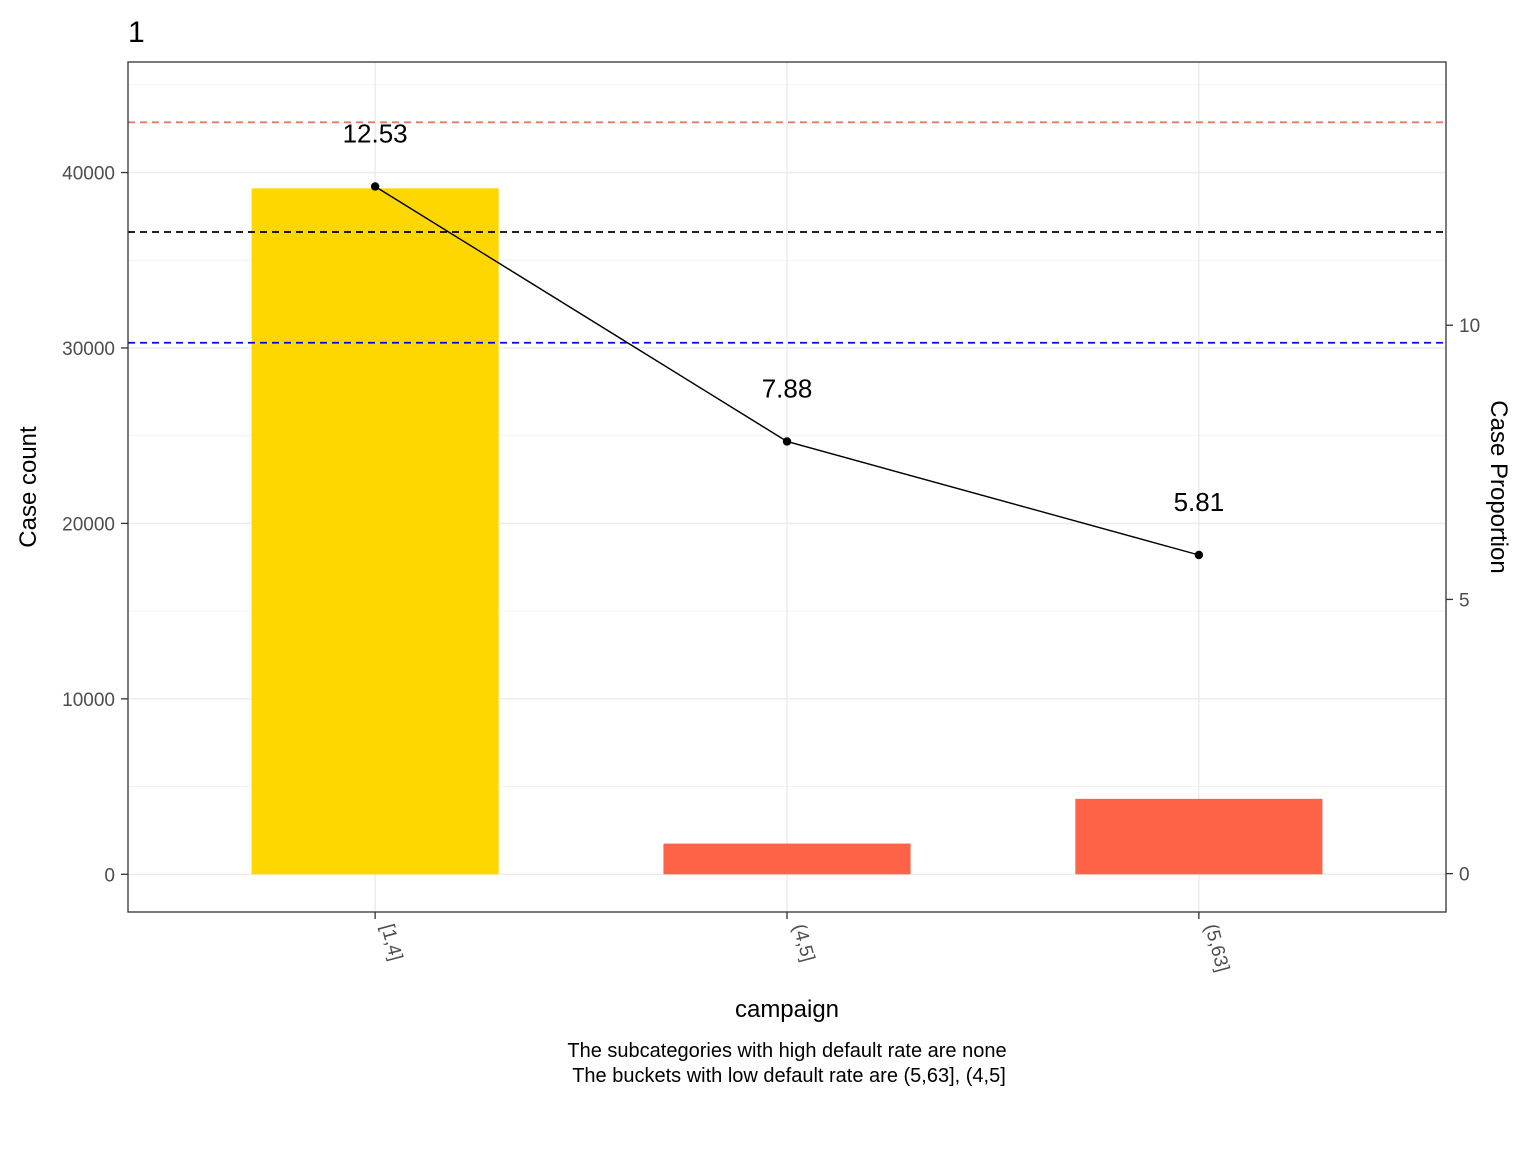  I want to click on data-label: 12.53, so click(375, 133).